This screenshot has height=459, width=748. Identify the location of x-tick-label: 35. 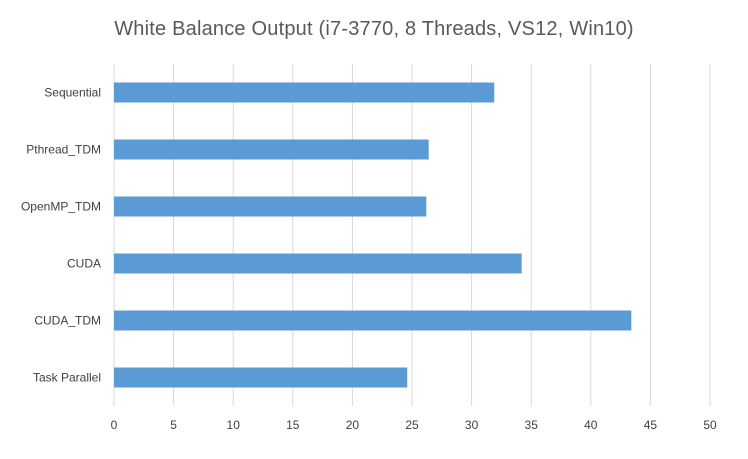
(532, 425).